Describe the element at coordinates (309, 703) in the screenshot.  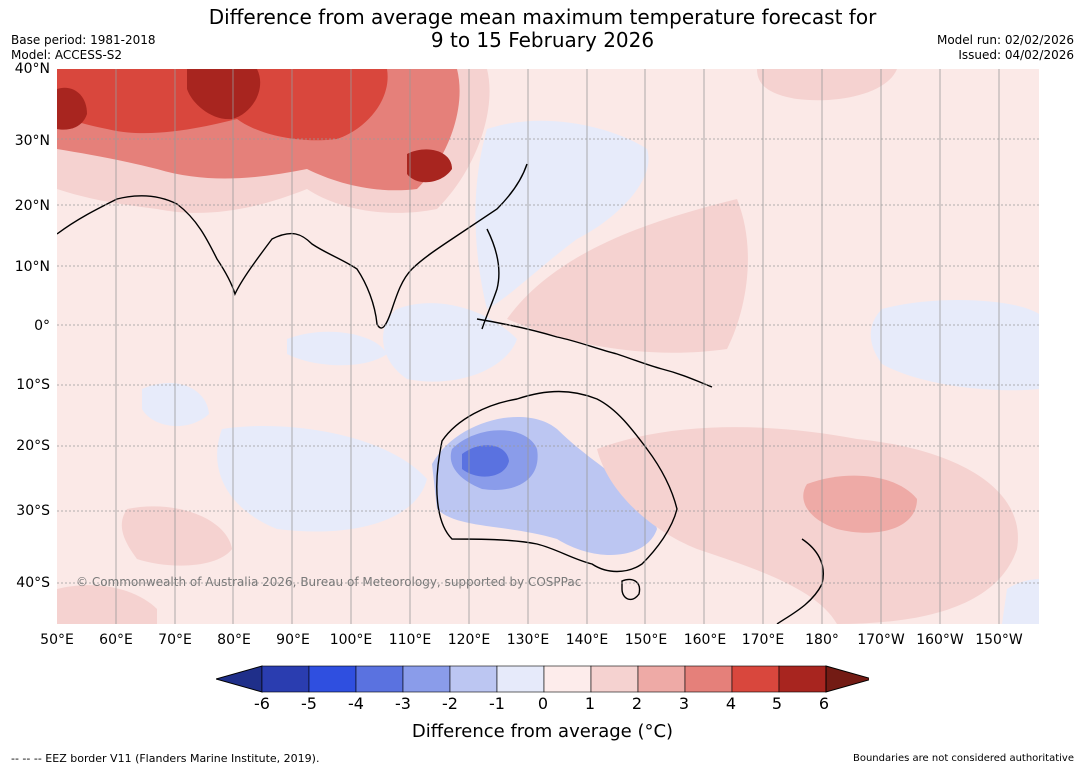
I see `colorbar-tick: -5` at that location.